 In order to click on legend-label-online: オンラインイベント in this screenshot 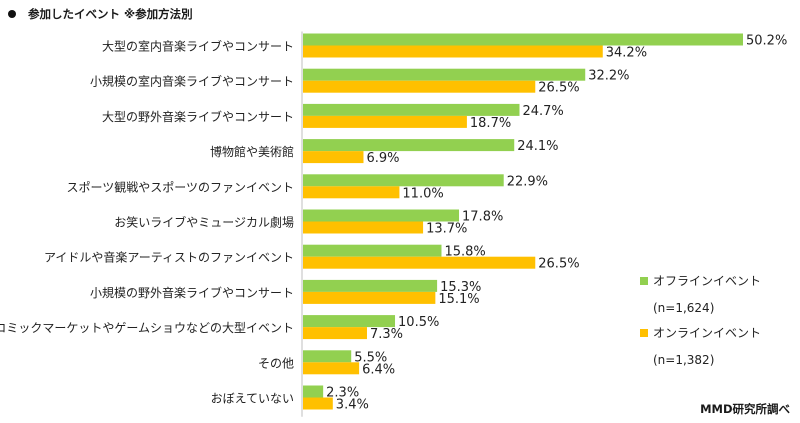, I will do `click(707, 333)`.